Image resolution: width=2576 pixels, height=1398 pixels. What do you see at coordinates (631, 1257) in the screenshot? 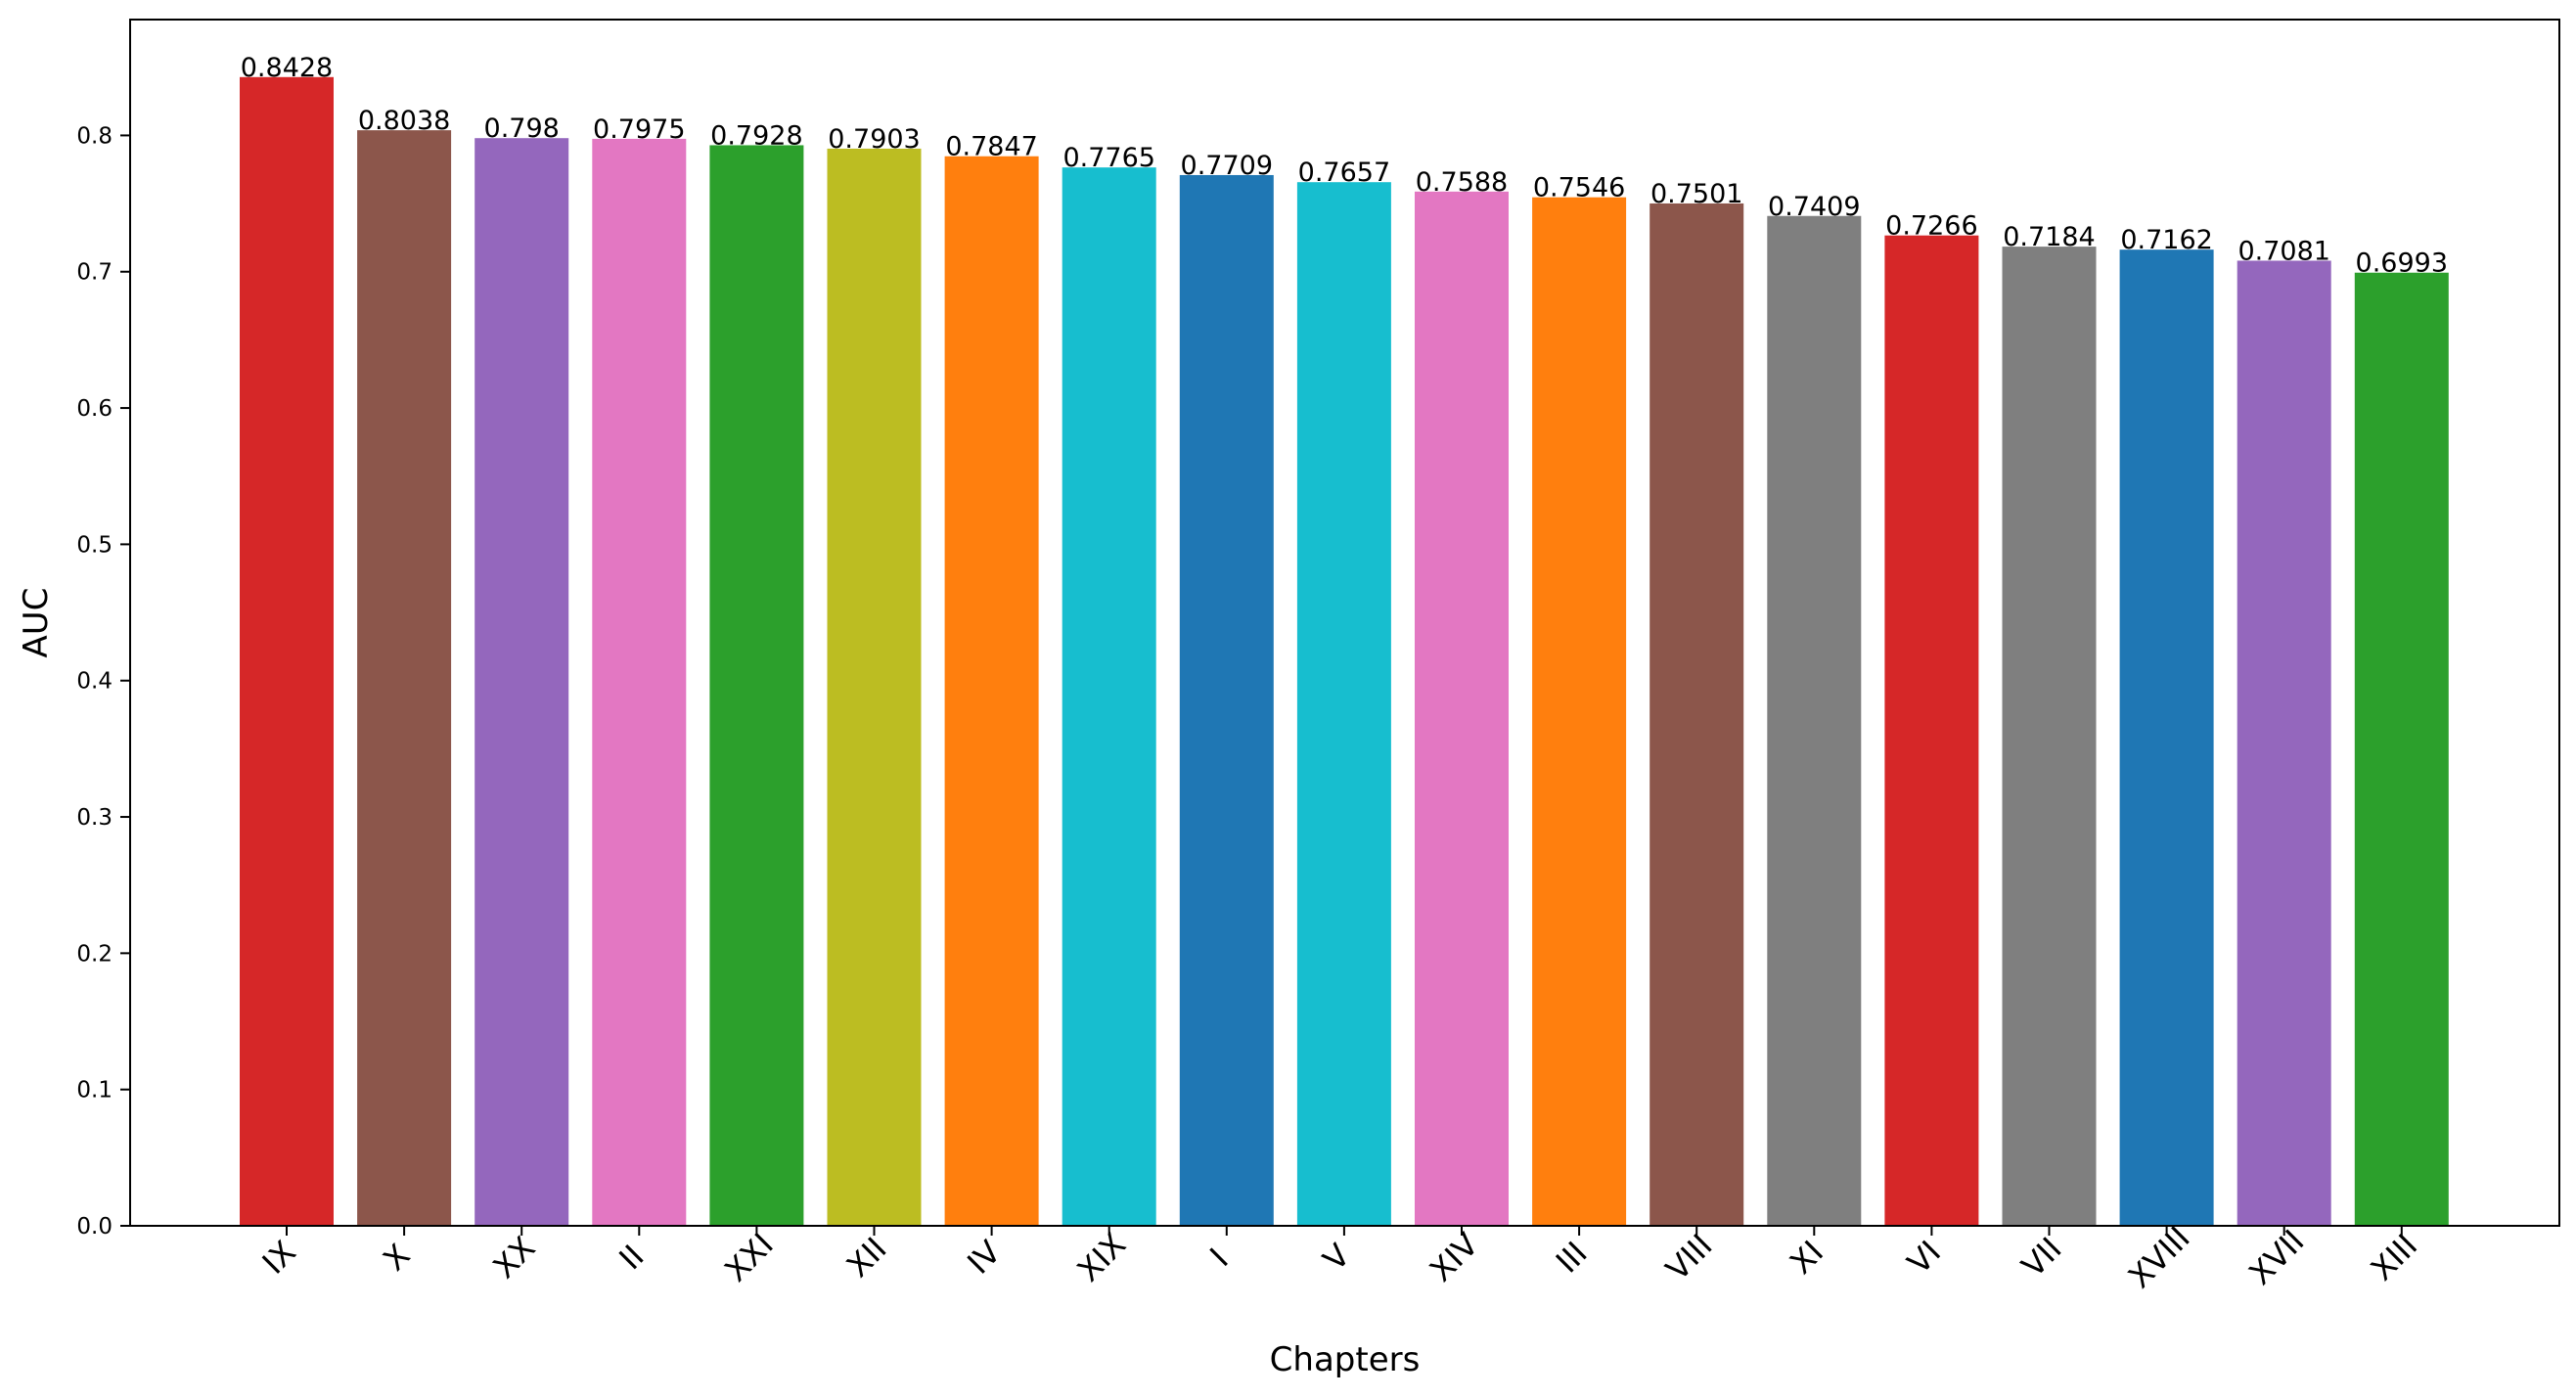
I see `x-tick-label: II` at bounding box center [631, 1257].